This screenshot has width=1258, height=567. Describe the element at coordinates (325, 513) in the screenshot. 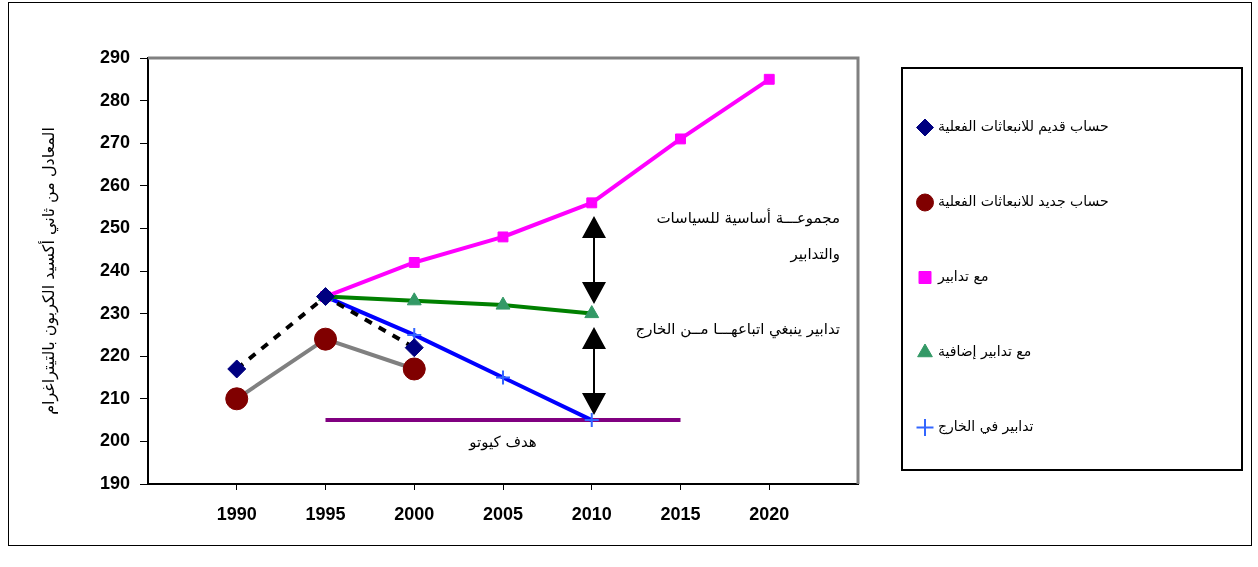

I see `x-tick-label: 1995` at that location.